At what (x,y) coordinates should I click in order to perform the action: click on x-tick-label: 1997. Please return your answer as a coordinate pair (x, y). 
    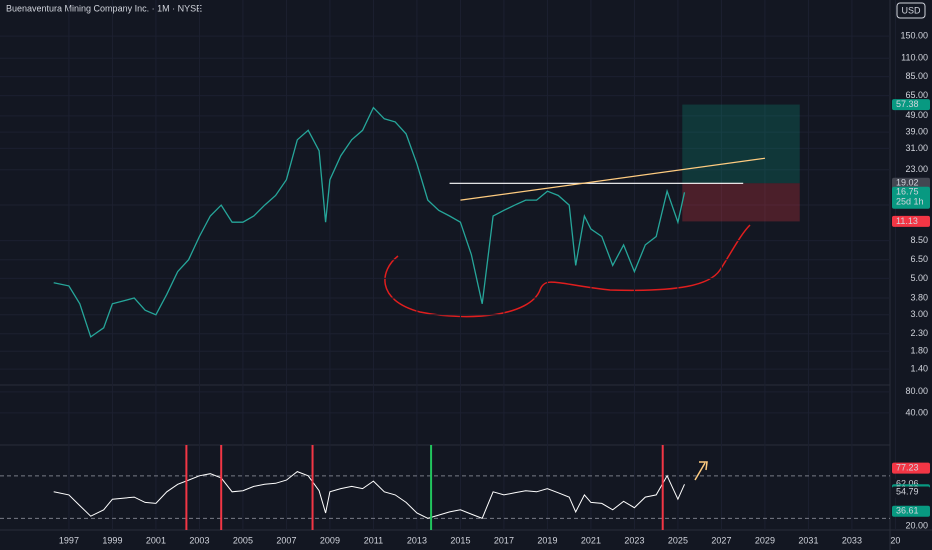
    Looking at the image, I should click on (69, 540).